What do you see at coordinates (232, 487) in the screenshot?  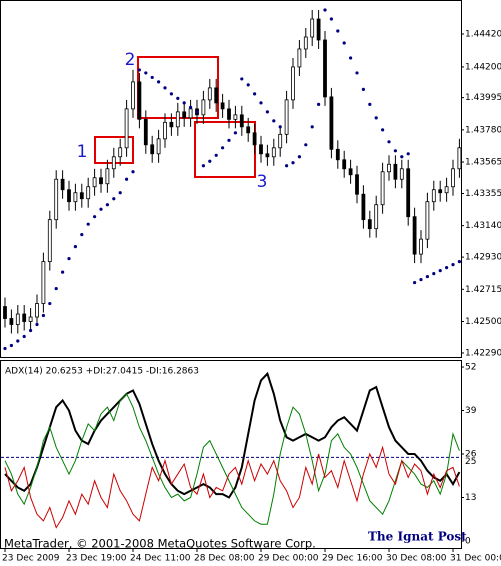 I see `indicator-line` at bounding box center [232, 487].